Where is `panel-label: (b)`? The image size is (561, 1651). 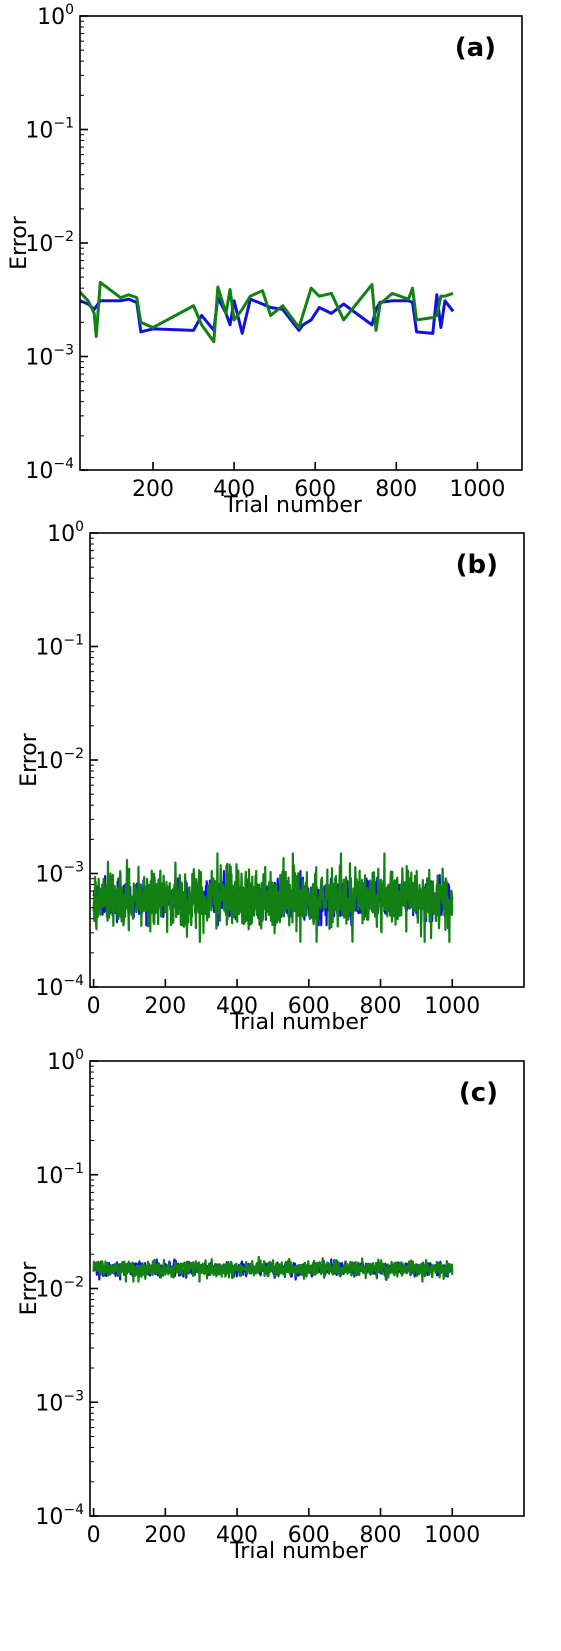
panel-label: (b) is located at coordinates (477, 565).